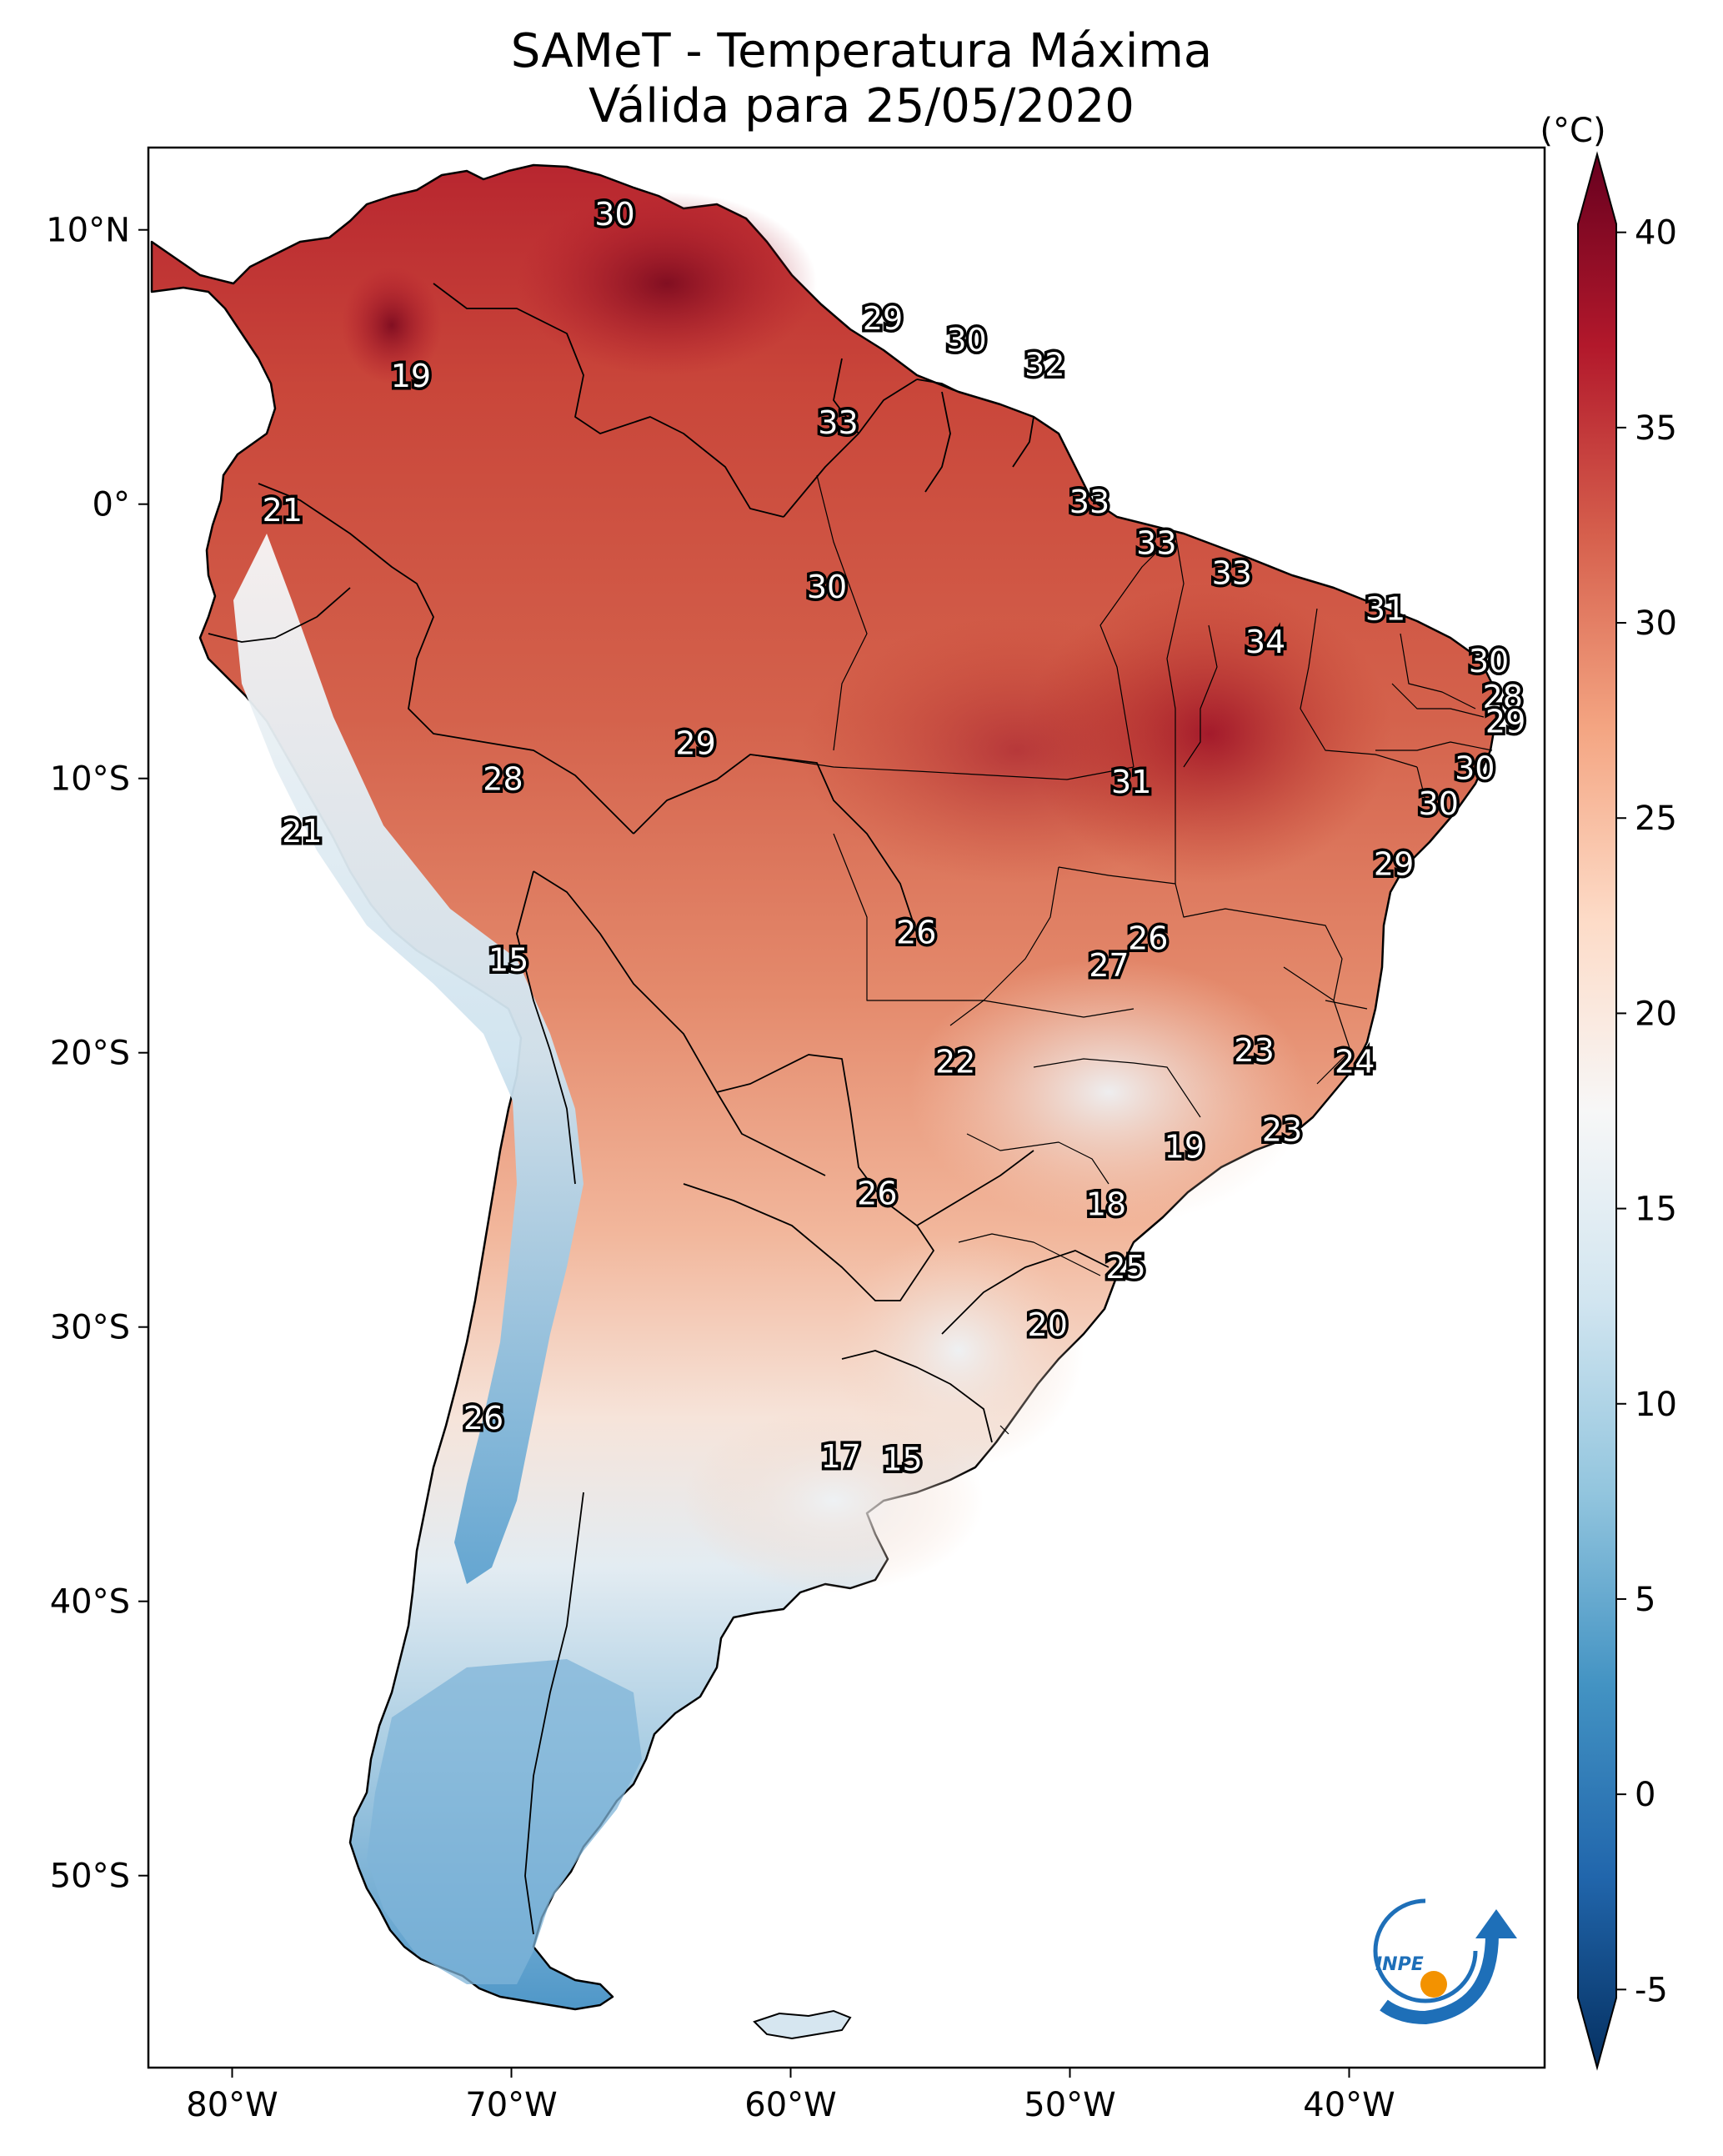 The width and height of the screenshot is (1723, 2156). Describe the element at coordinates (1645, 1795) in the screenshot. I see `colorbar-tick-label: 0` at that location.